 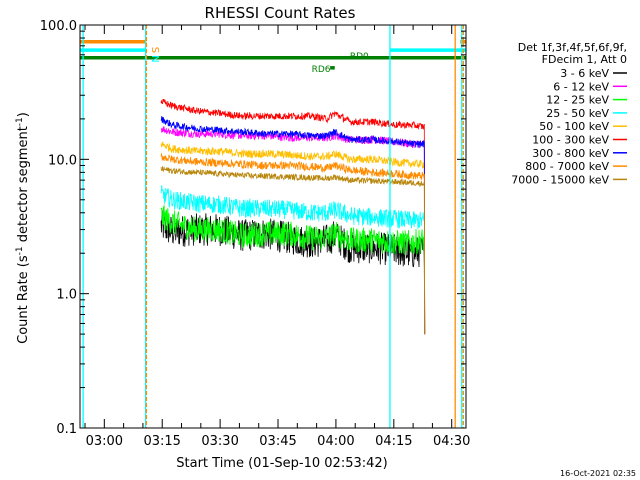 I want to click on x-tick-label-6: 04:15, so click(x=393, y=441).